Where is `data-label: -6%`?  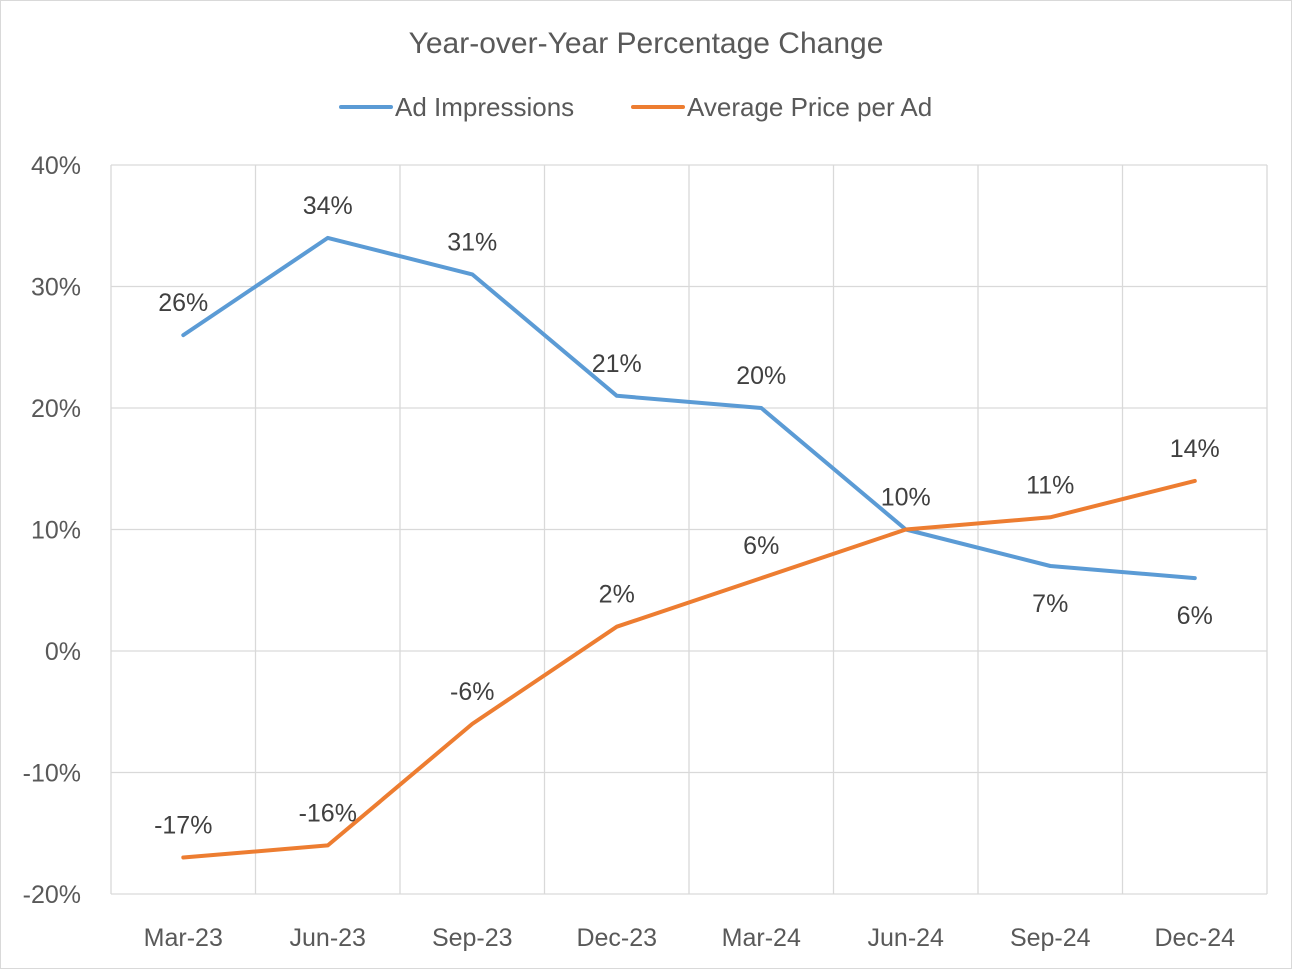
data-label: -6% is located at coordinates (472, 692).